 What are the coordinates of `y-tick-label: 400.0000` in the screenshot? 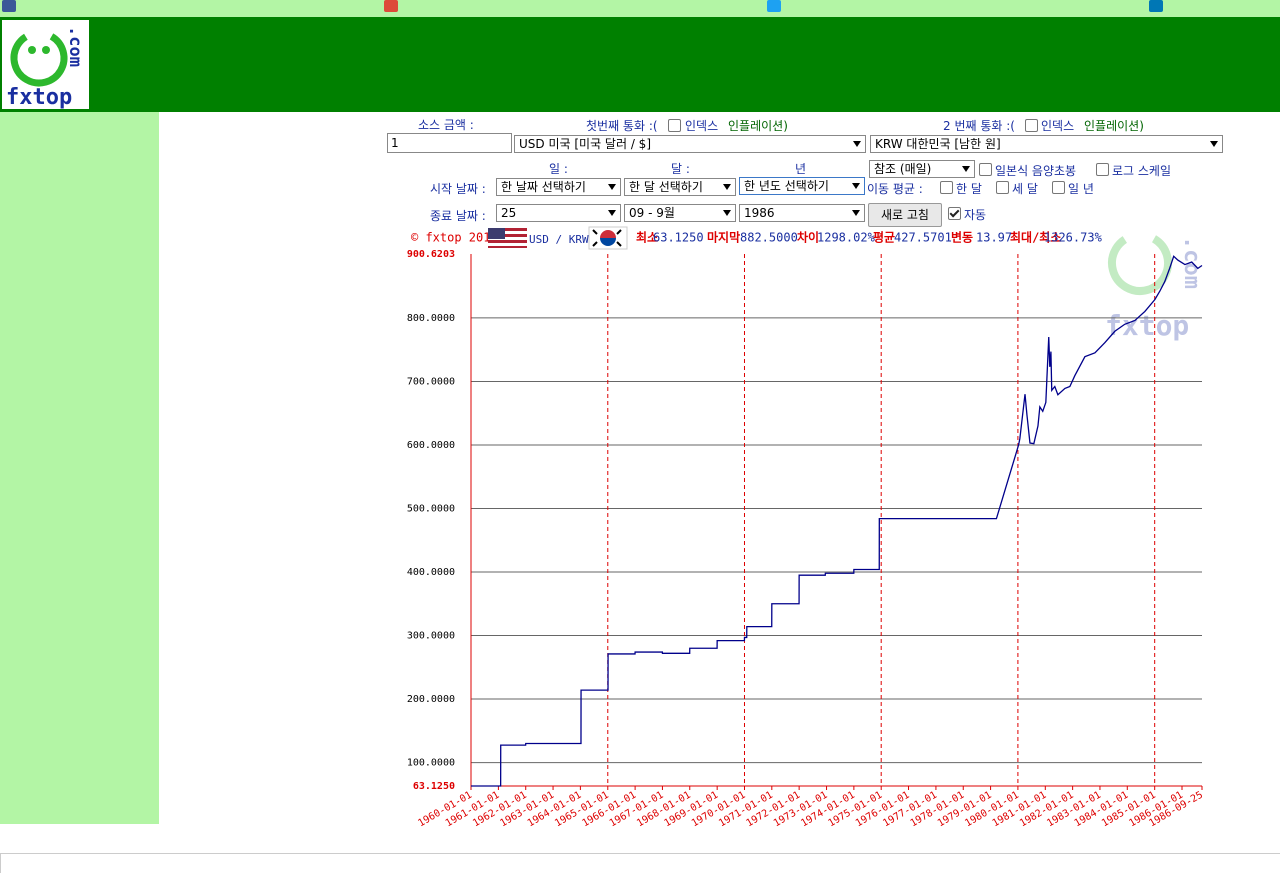 It's located at (431, 572).